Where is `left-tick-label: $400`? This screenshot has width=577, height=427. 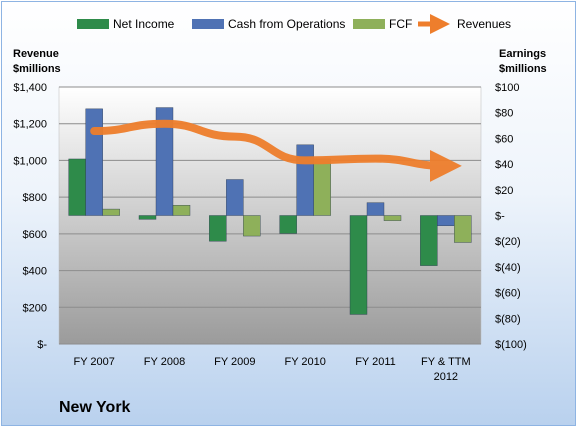
left-tick-label: $400 is located at coordinates (35, 272).